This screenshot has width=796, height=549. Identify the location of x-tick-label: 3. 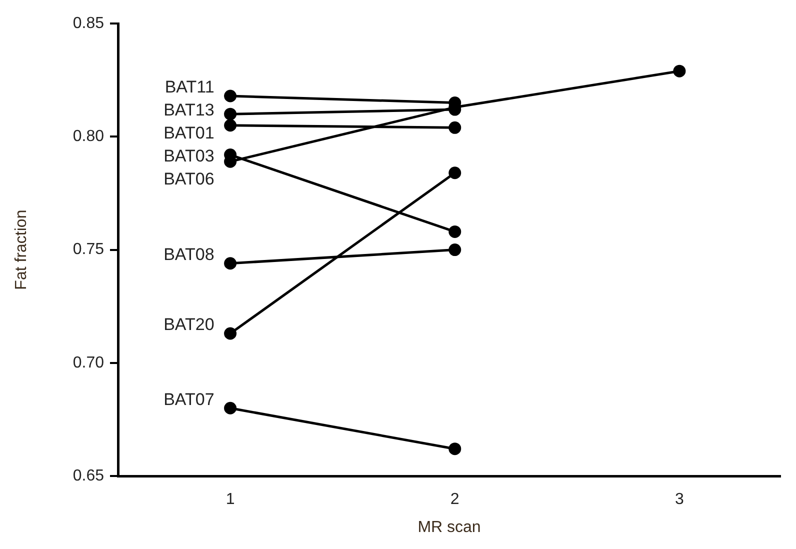
(679, 499).